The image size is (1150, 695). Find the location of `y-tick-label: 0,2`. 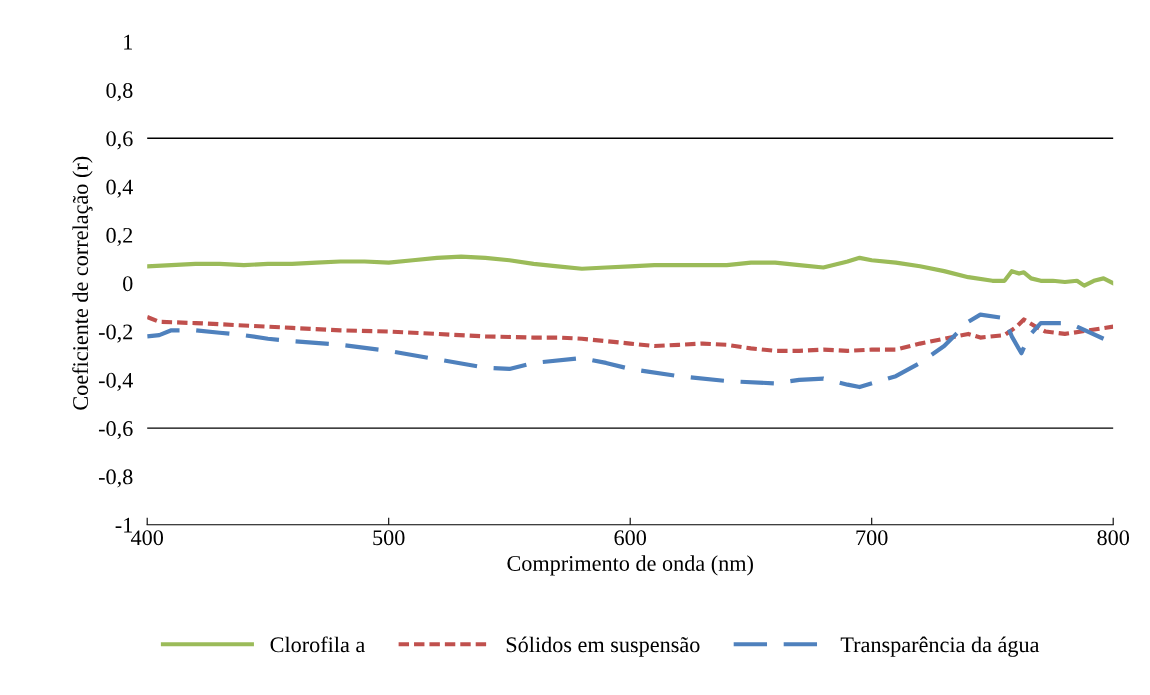

y-tick-label: 0,2 is located at coordinates (119, 237).